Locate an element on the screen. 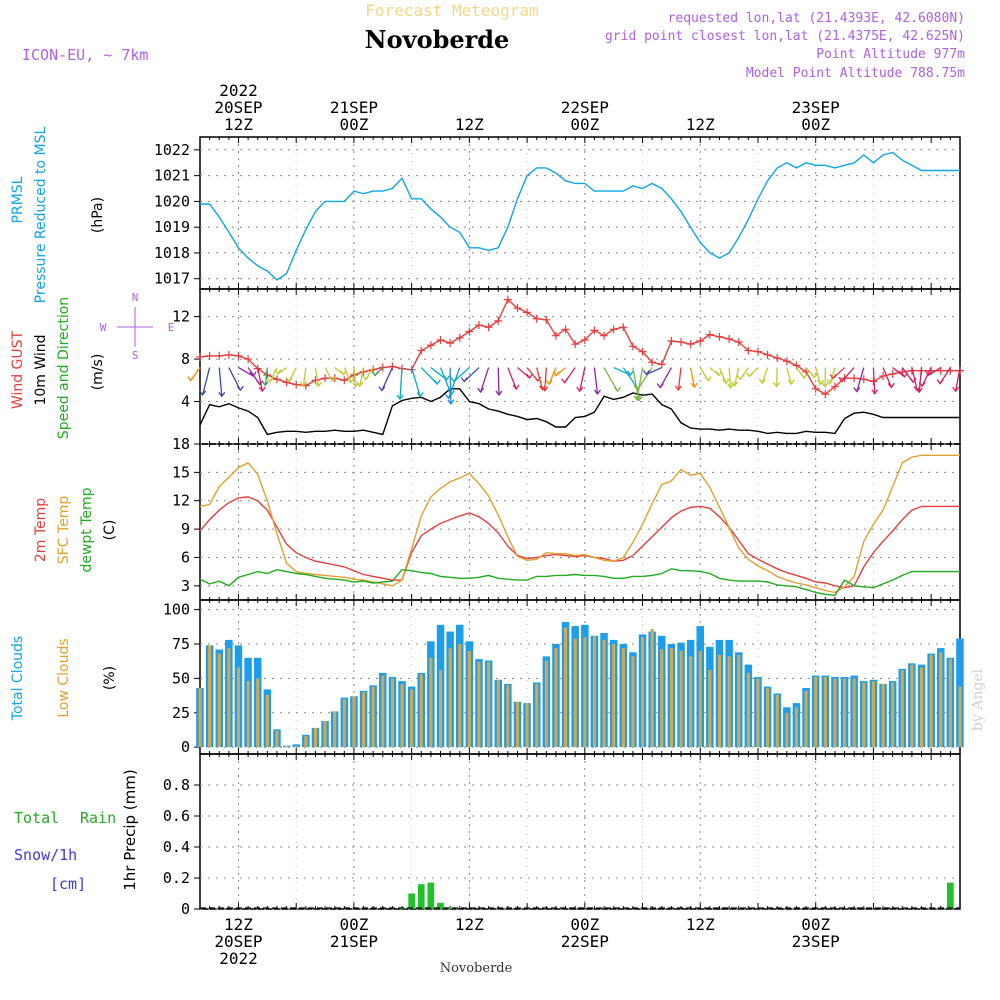  bottom-time-label: 21SEP is located at coordinates (354, 941).